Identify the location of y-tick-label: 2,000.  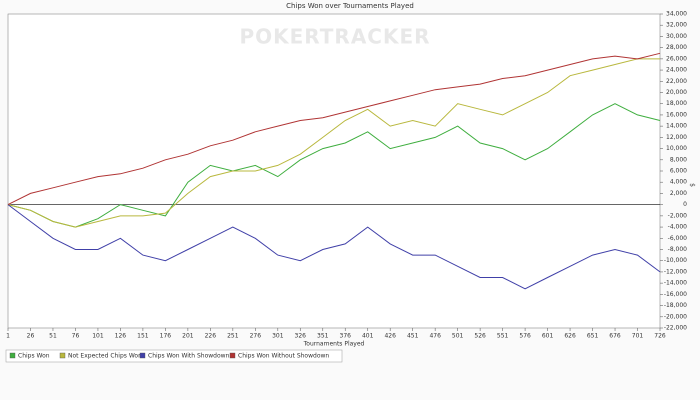
(678, 193).